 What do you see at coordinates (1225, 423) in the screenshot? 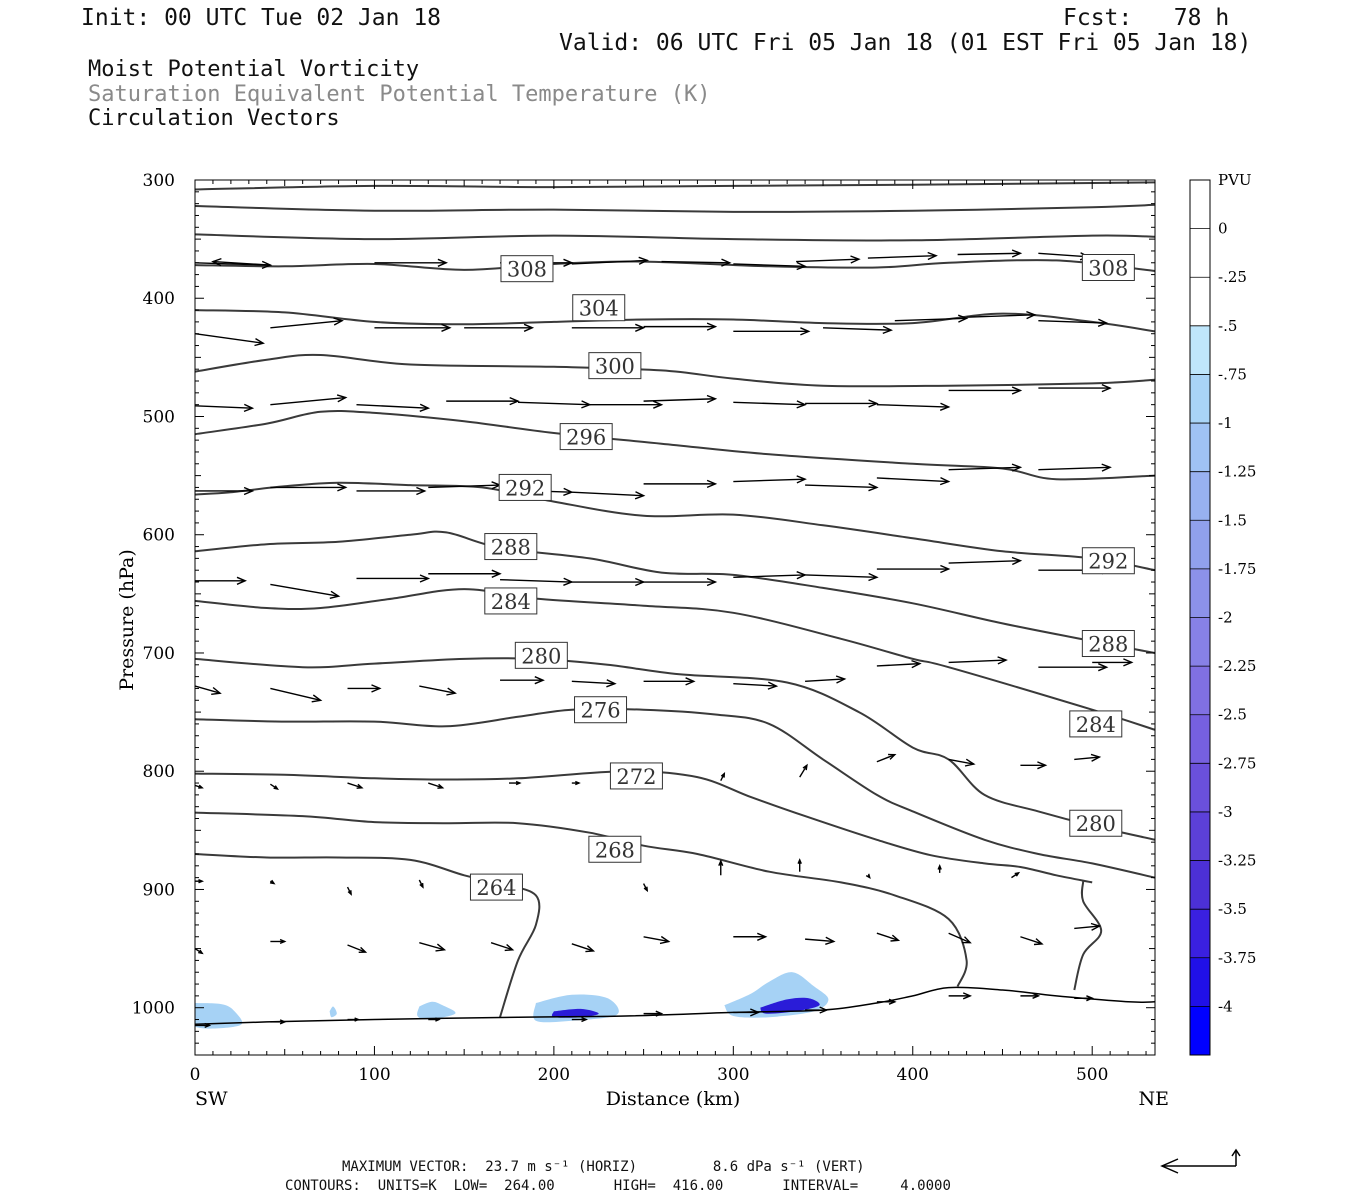
I see `colorbar-tick-label: -1` at bounding box center [1225, 423].